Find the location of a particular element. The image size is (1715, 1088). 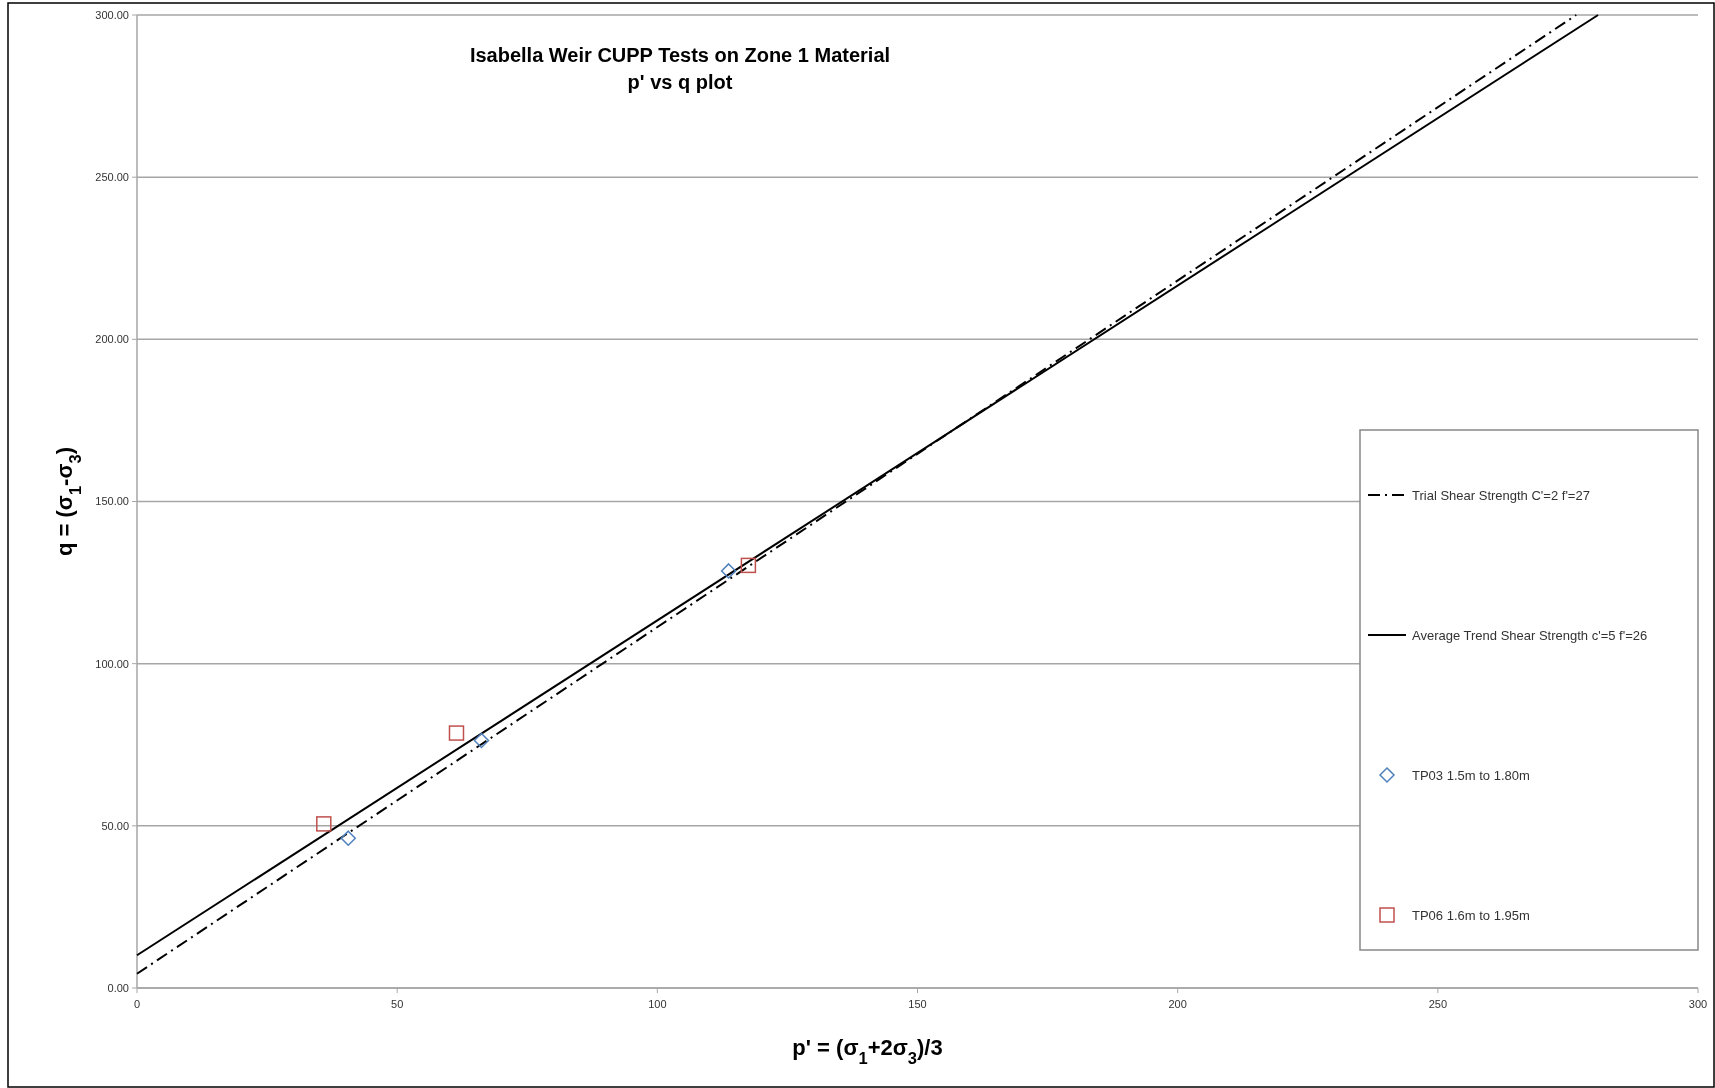

text: Isabella Weir CUPP Tests on Zone 1 Material is located at coordinates (680, 55).